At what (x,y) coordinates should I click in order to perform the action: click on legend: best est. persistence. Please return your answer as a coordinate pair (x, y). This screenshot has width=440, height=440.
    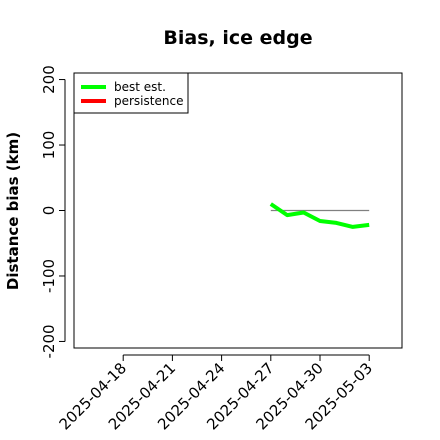
    Looking at the image, I should click on (131, 93).